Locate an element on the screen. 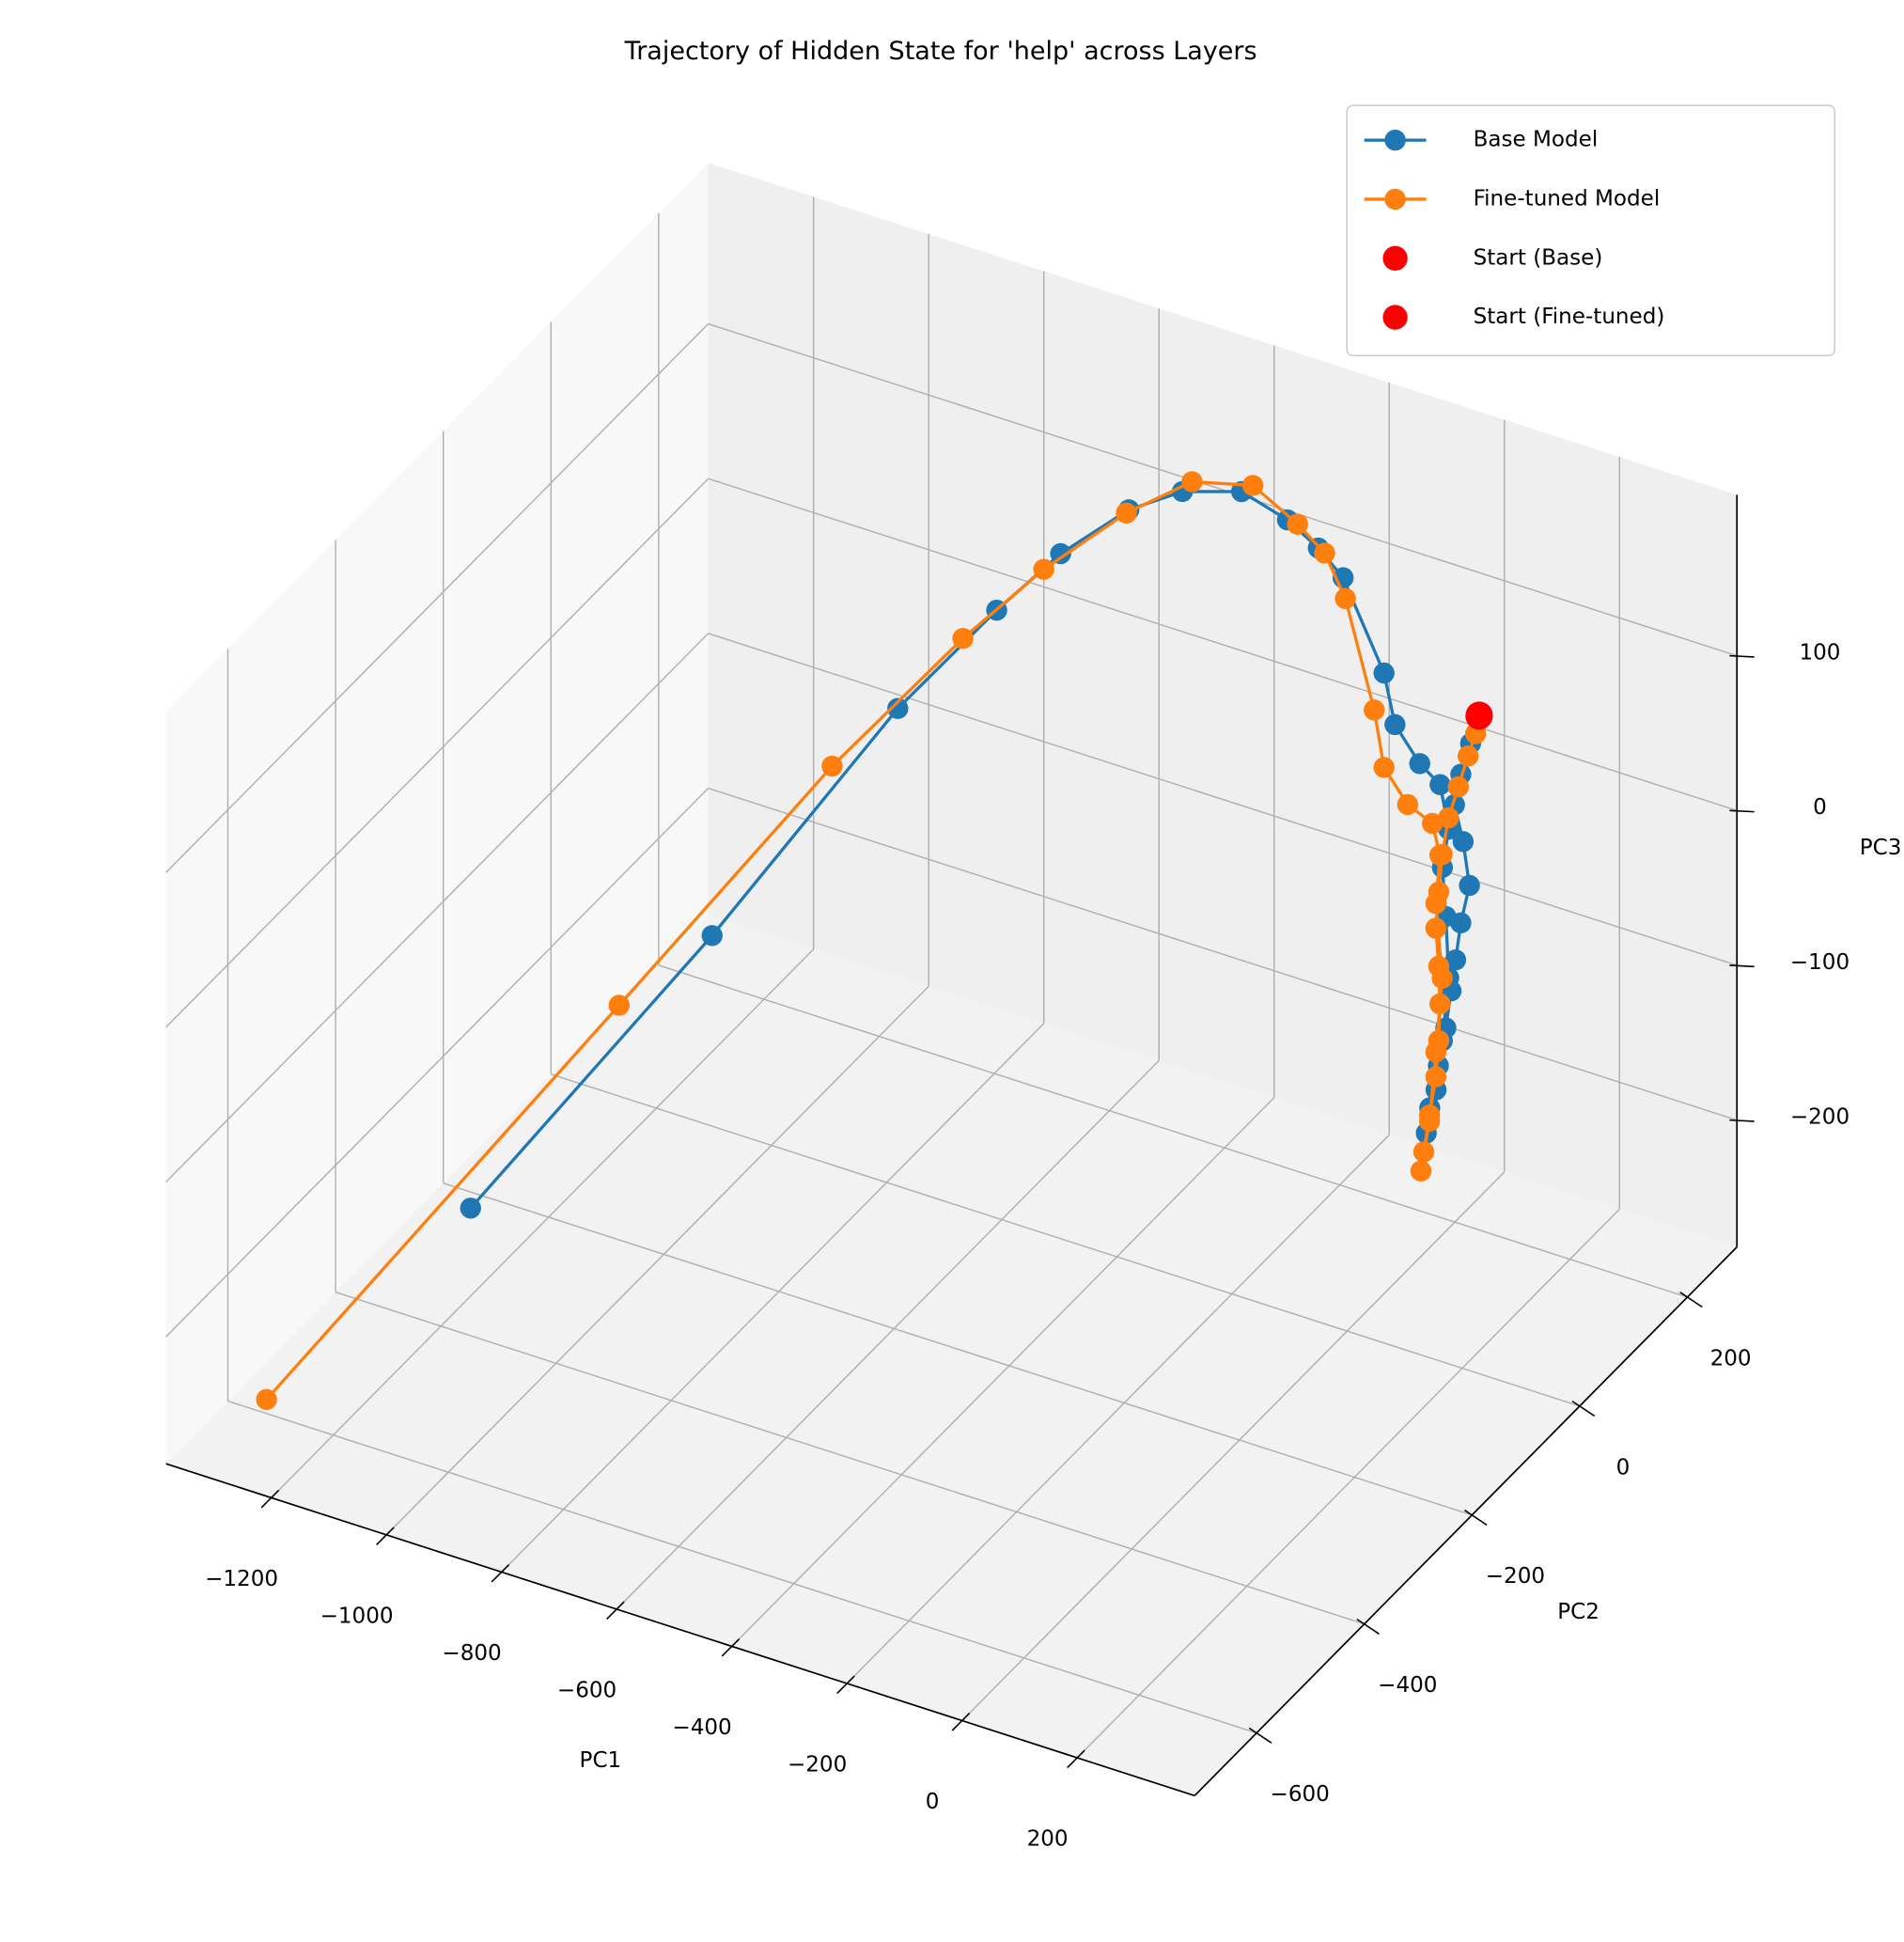 The width and height of the screenshot is (1904, 1942). legend-label: Start (Base) is located at coordinates (1538, 257).